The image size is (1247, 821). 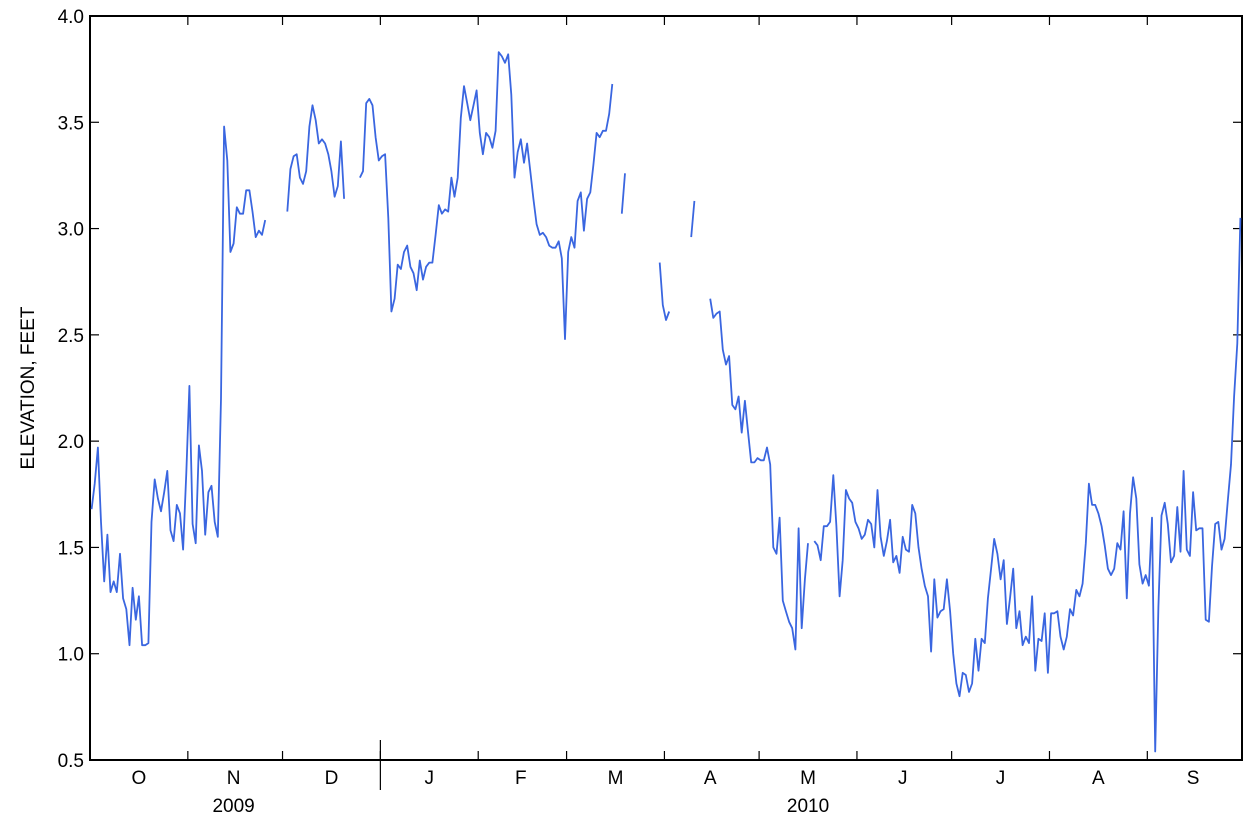 I want to click on y-tick-label: 1.0, so click(x=71, y=655).